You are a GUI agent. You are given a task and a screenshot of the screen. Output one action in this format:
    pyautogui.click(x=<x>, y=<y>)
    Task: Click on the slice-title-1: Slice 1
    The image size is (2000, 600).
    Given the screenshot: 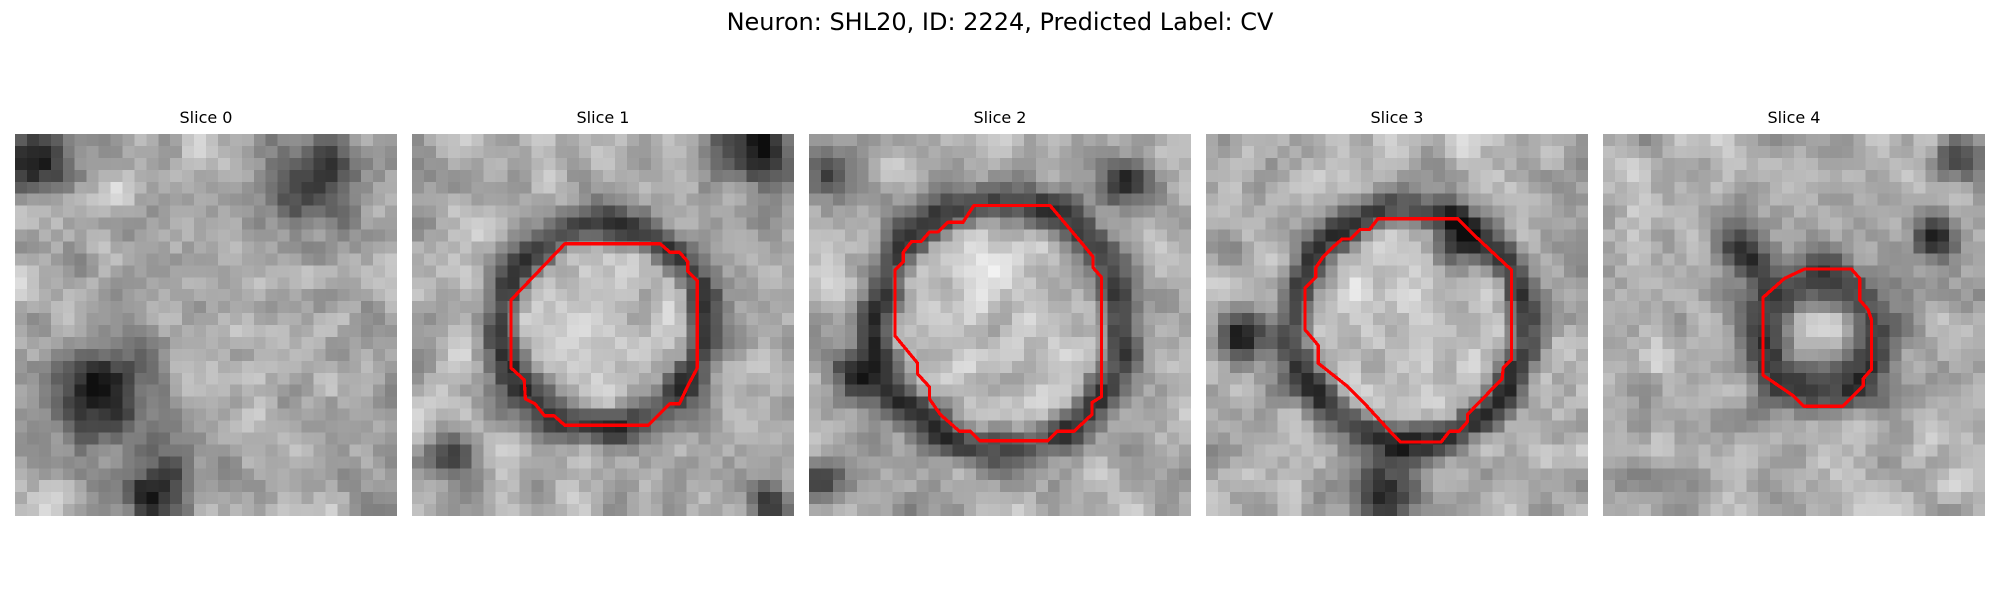 What is the action you would take?
    pyautogui.click(x=603, y=117)
    